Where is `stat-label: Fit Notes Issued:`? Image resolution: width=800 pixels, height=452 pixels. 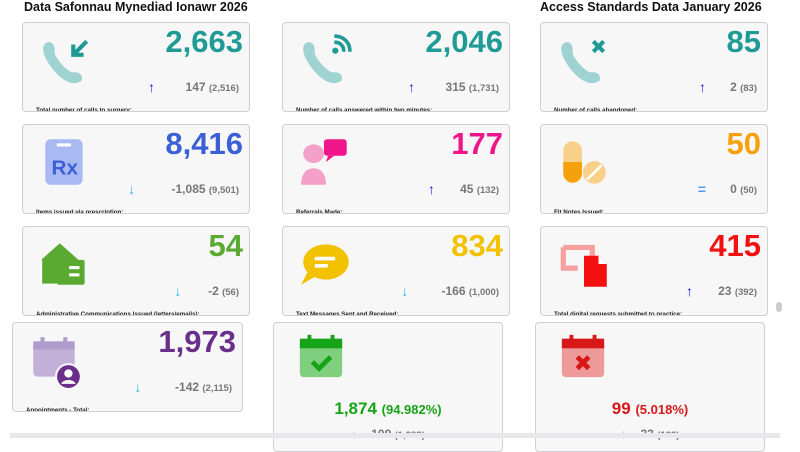
stat-label: Fit Notes Issued: is located at coordinates (579, 211).